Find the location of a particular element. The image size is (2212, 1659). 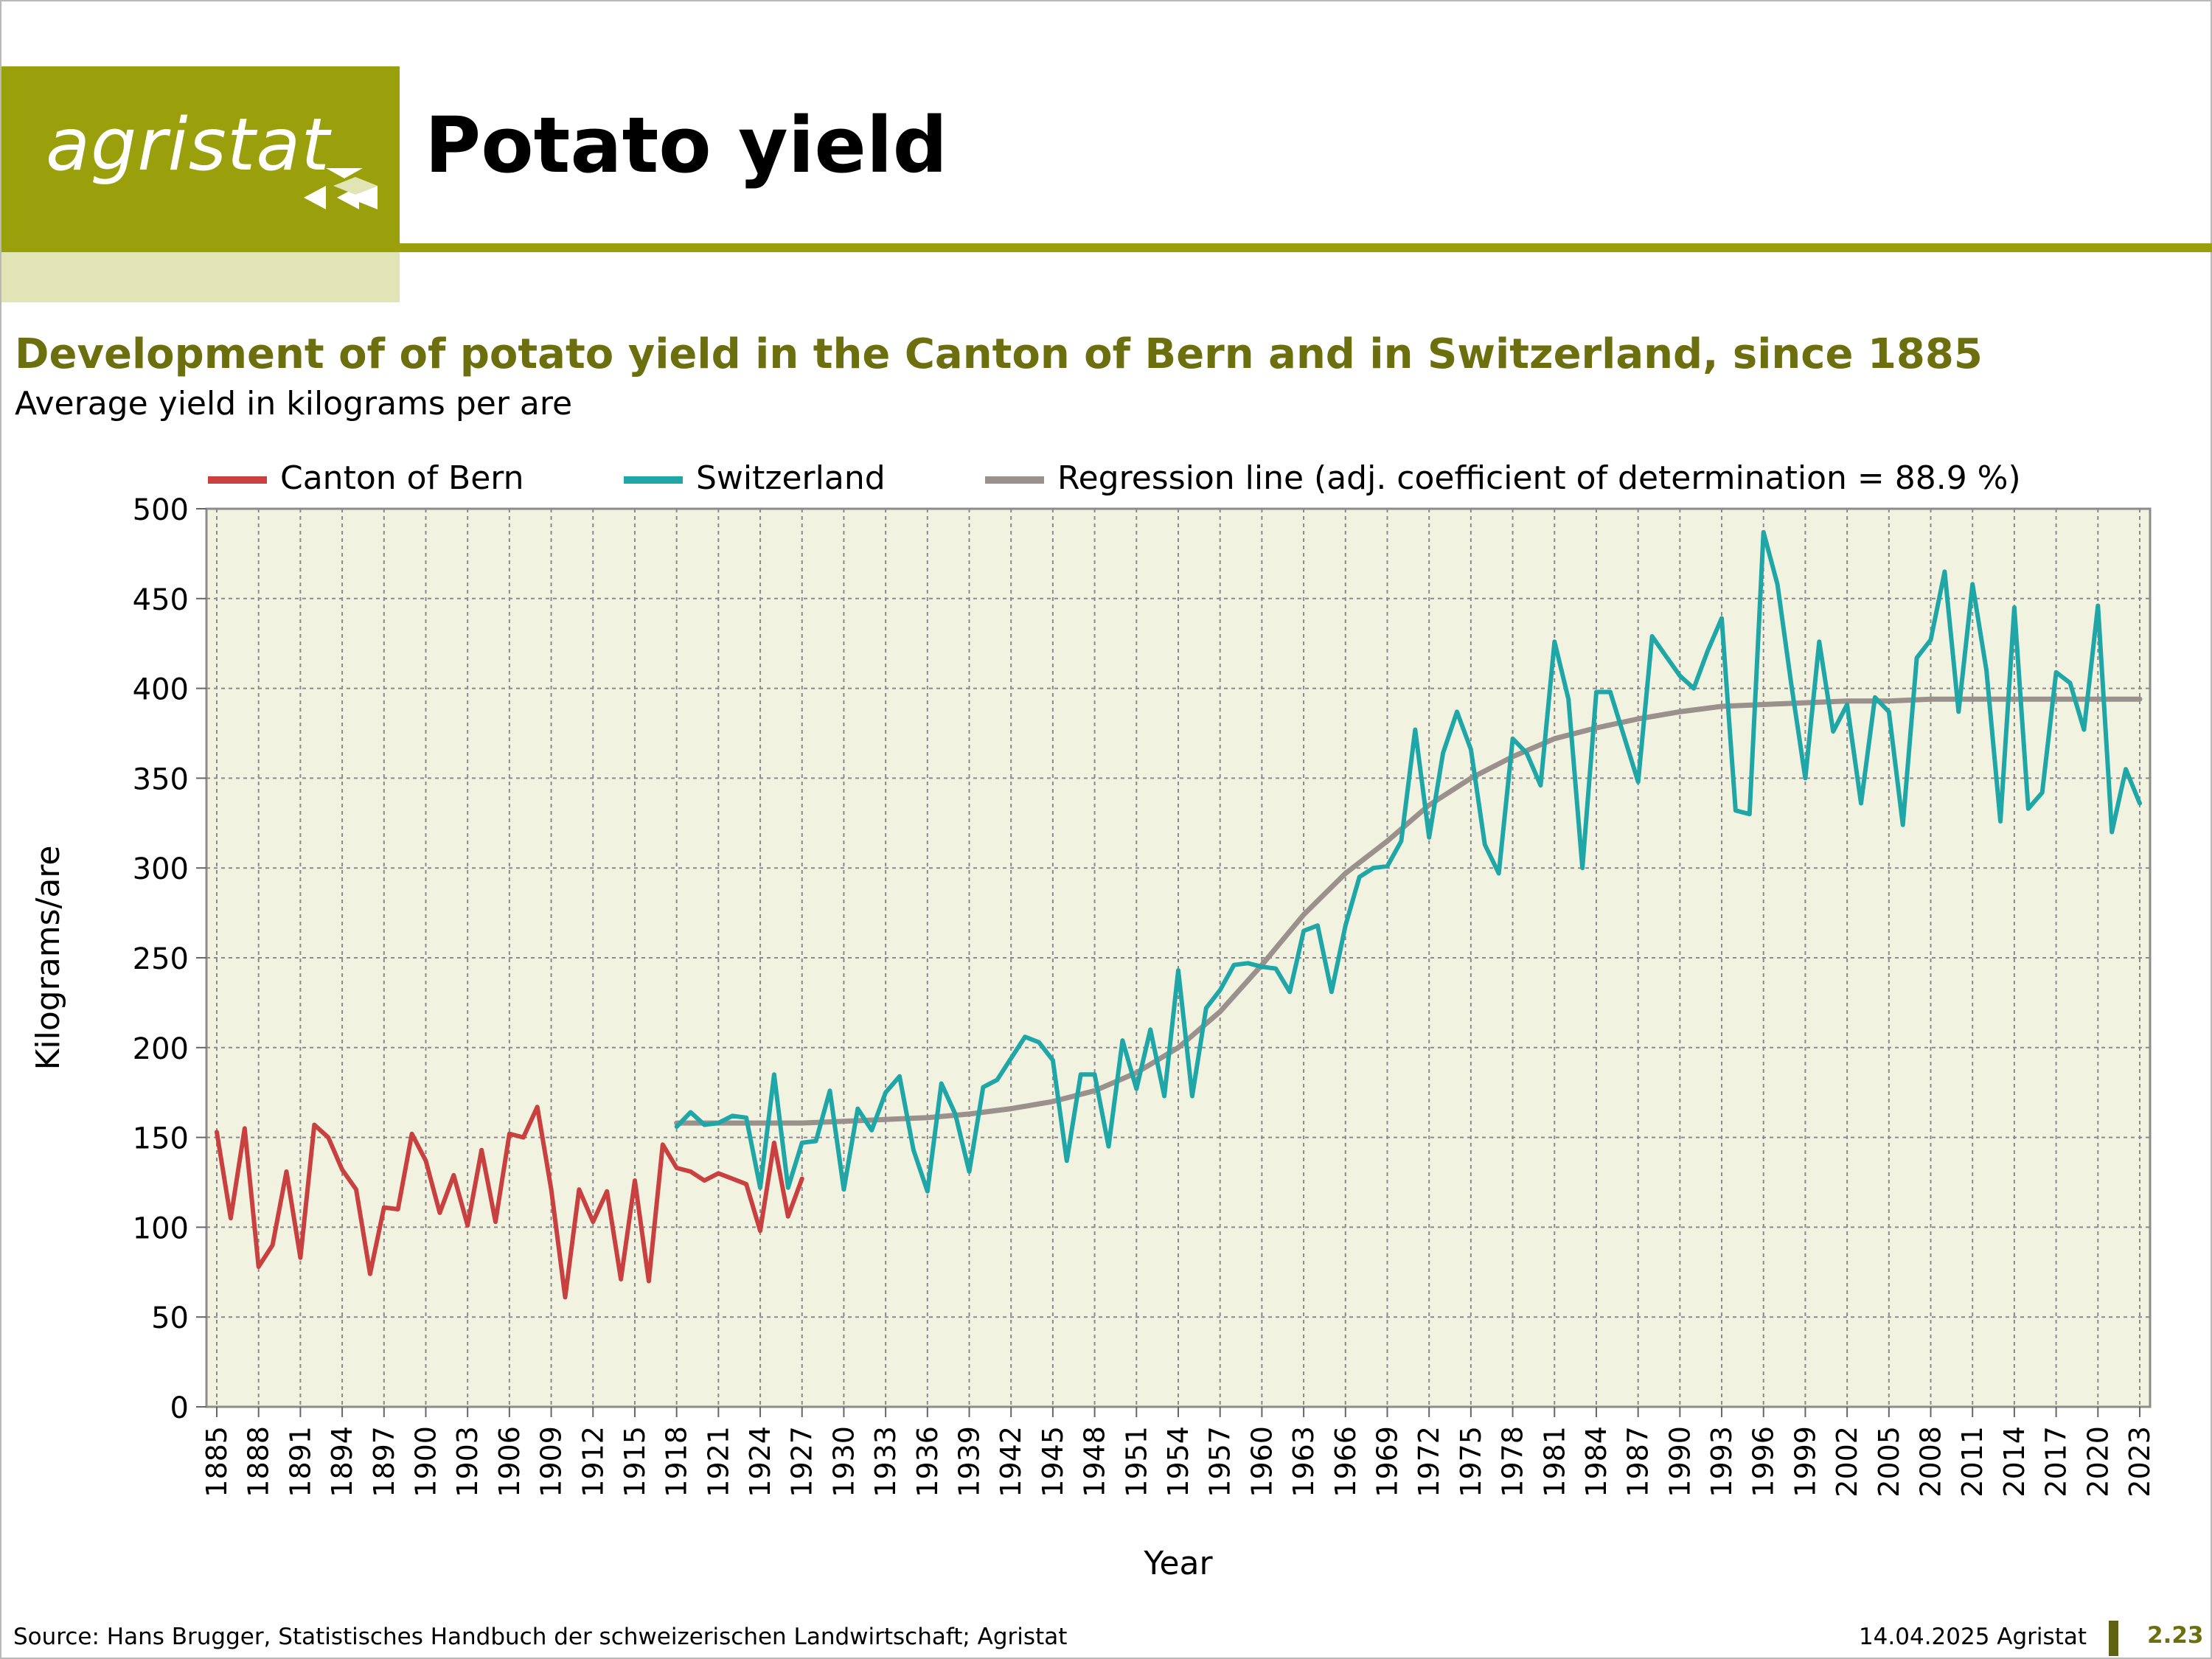

x-tick-label: 2014 is located at coordinates (2014, 1462).